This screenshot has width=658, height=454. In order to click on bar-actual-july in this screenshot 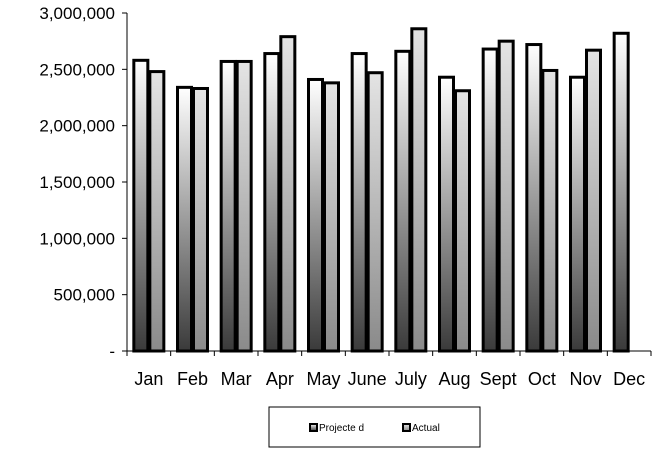, I will do `click(419, 190)`.